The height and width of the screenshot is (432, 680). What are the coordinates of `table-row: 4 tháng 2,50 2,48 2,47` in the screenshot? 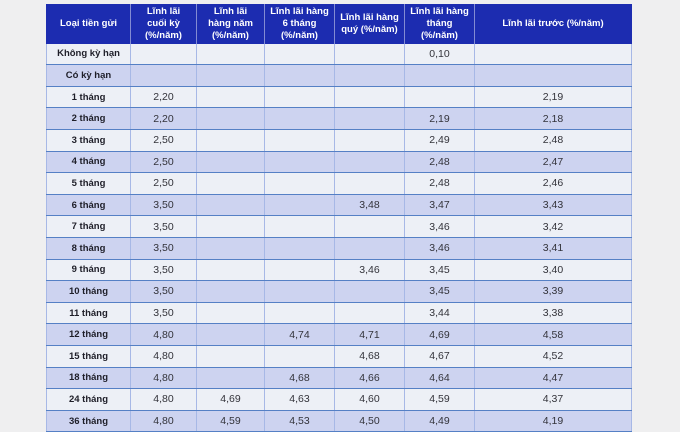 It's located at (339, 162).